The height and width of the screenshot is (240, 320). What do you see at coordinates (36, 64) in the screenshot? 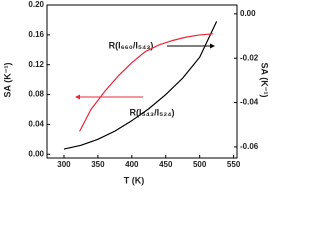
I see `y-tick-label: 0.12` at bounding box center [36, 64].